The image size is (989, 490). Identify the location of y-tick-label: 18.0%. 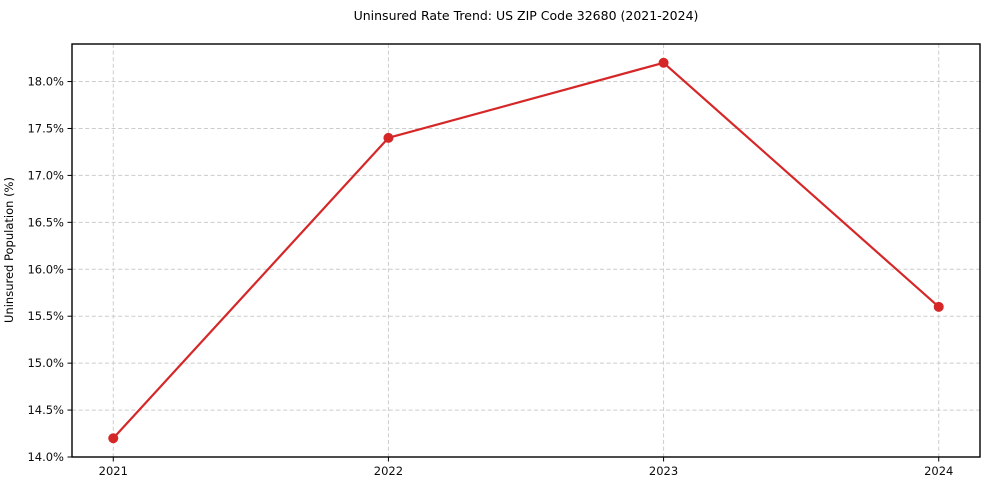
(45, 82).